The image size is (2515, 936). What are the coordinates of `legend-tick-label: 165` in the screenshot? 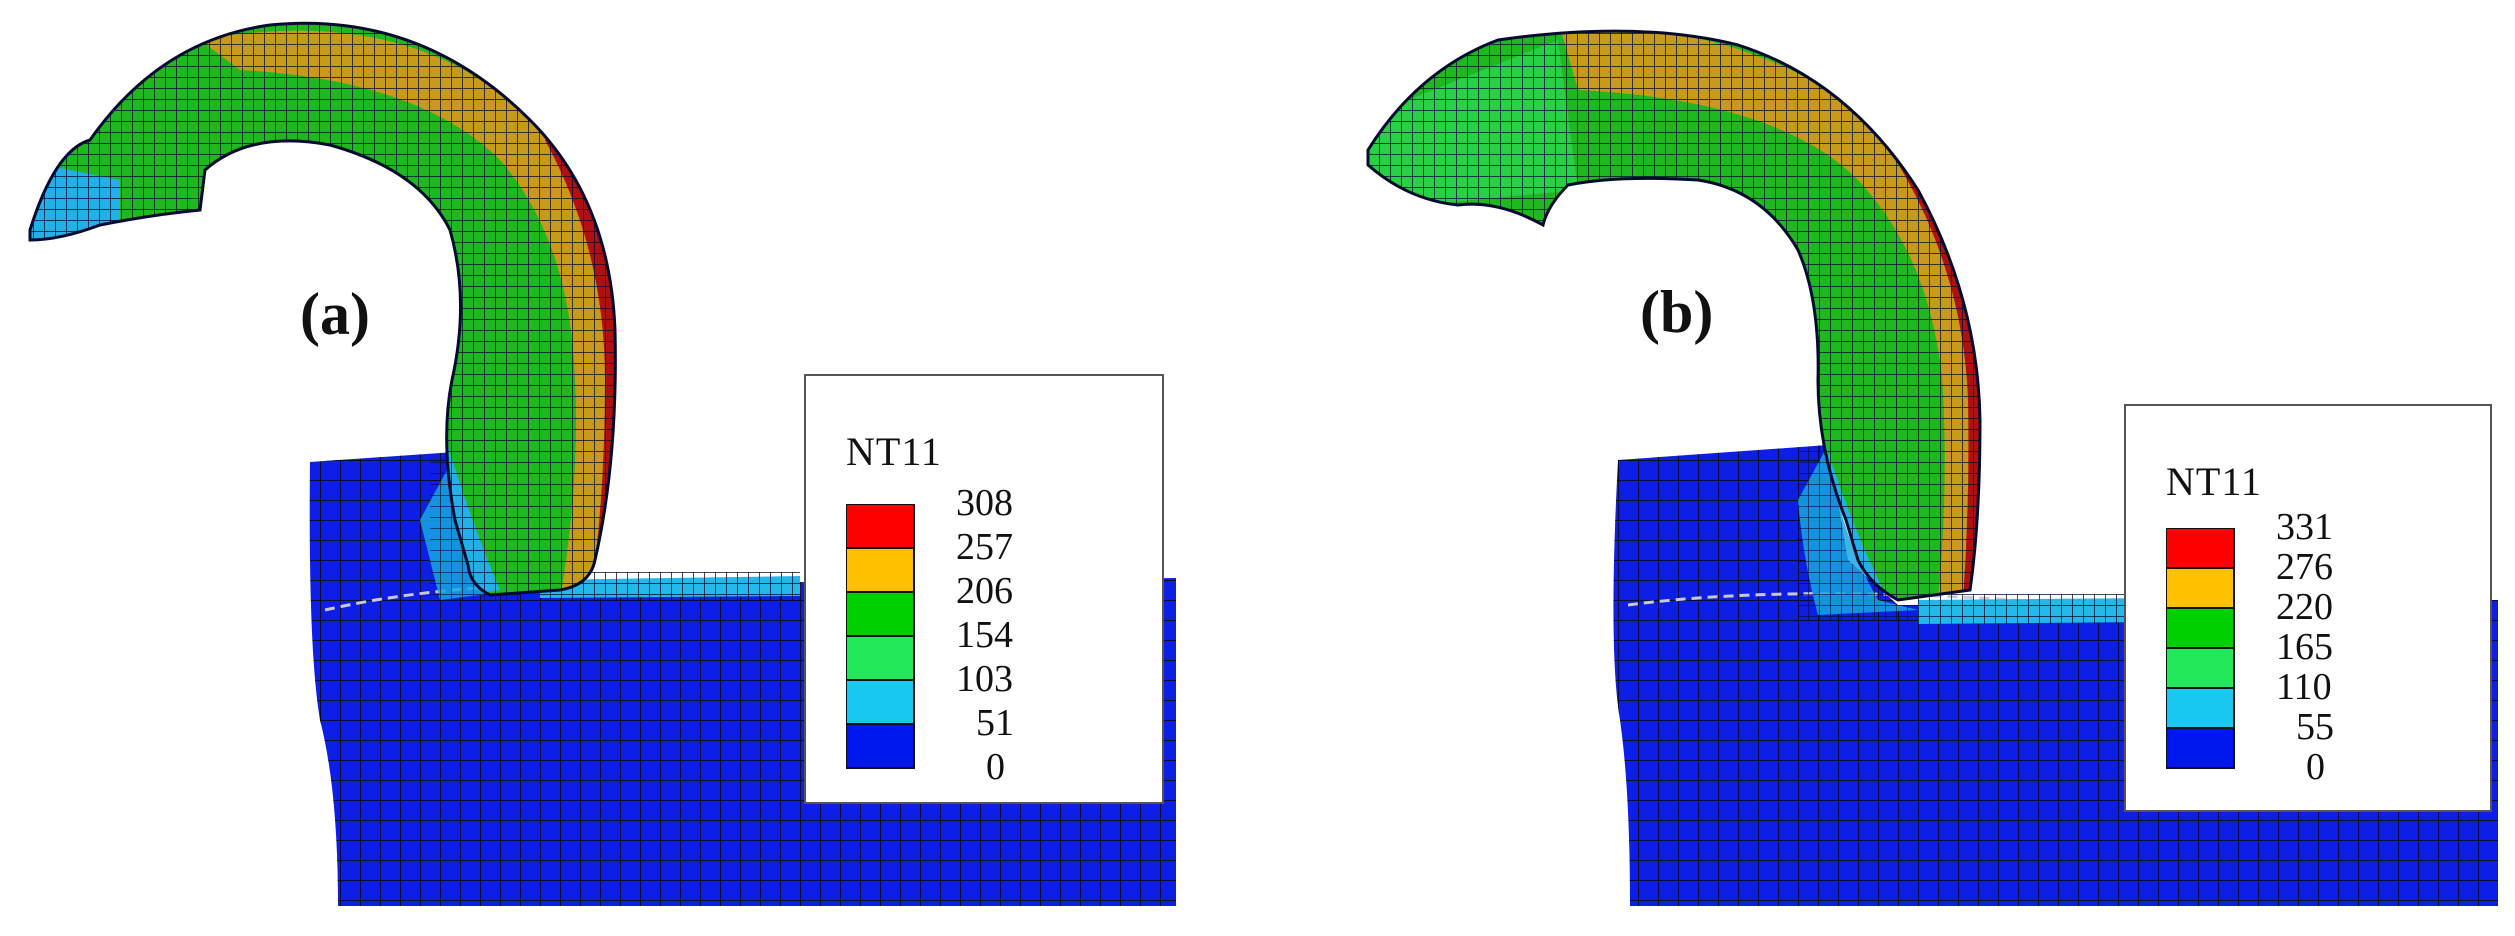 It's located at (2304, 647).